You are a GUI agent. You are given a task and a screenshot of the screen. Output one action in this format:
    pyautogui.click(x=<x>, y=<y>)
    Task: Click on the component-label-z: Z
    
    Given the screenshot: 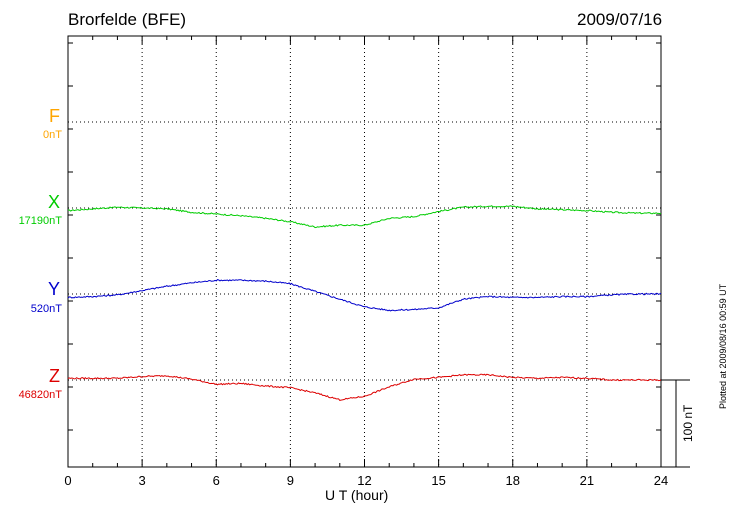 What is the action you would take?
    pyautogui.click(x=54, y=376)
    